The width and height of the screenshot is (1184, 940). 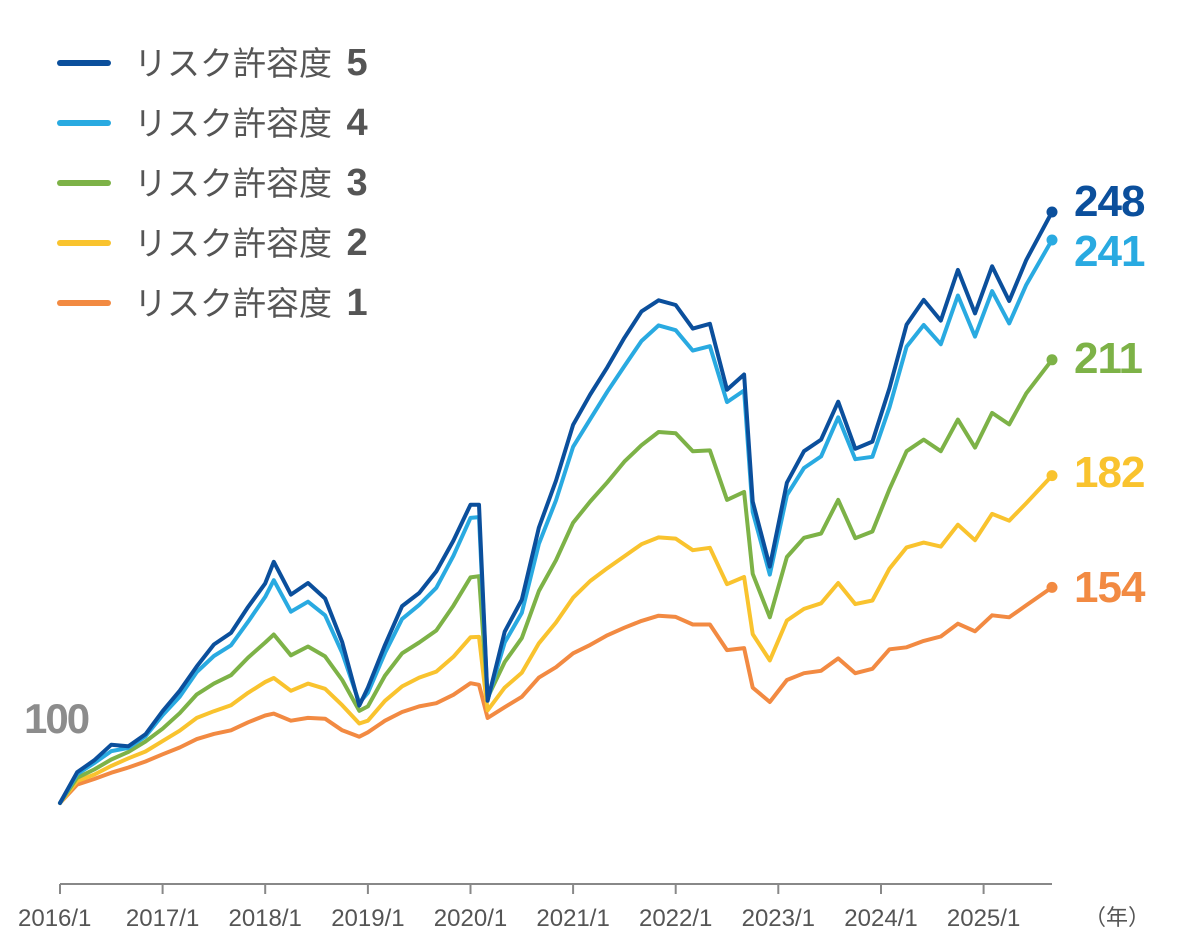 I want to click on legend-item: リスク許容度 1, so click(x=212, y=303).